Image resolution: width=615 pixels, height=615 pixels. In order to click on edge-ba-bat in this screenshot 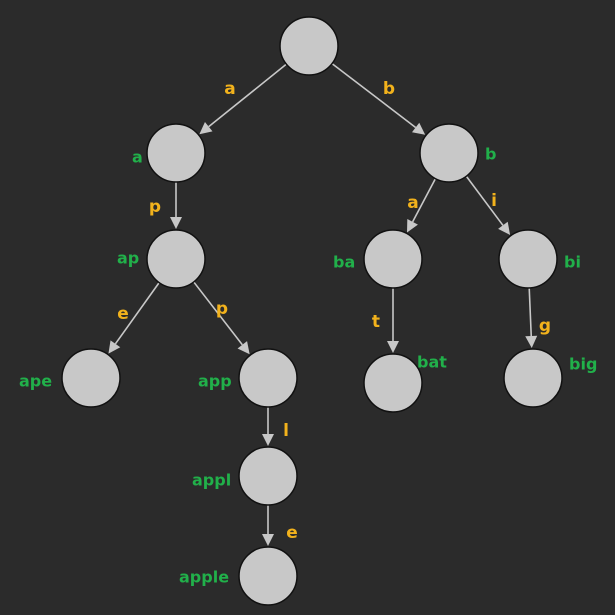, I will do `click(393, 320)`.